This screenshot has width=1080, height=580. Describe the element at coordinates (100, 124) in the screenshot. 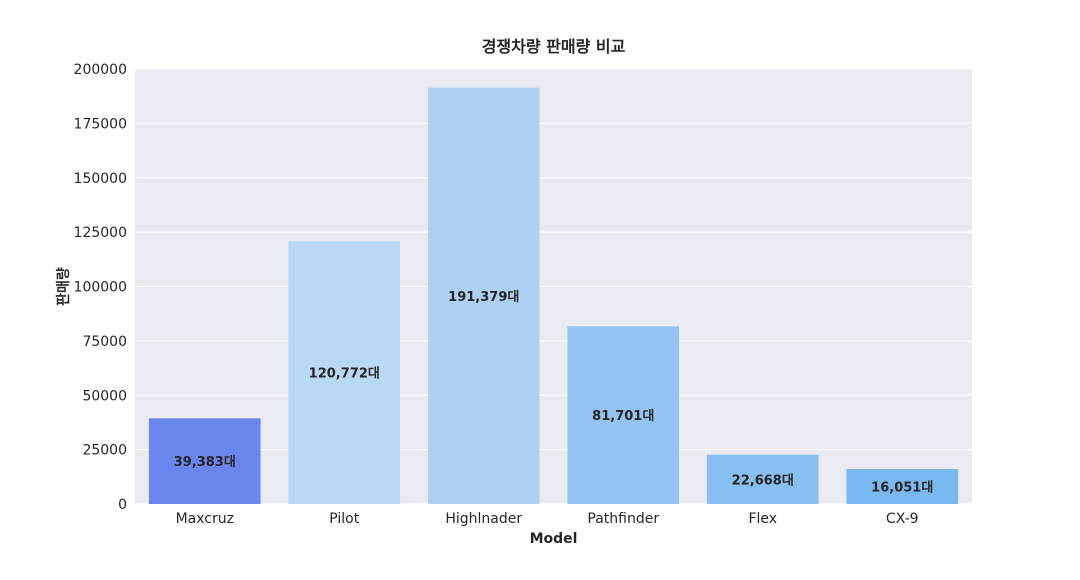

I see `y-tick-label: 175000` at that location.